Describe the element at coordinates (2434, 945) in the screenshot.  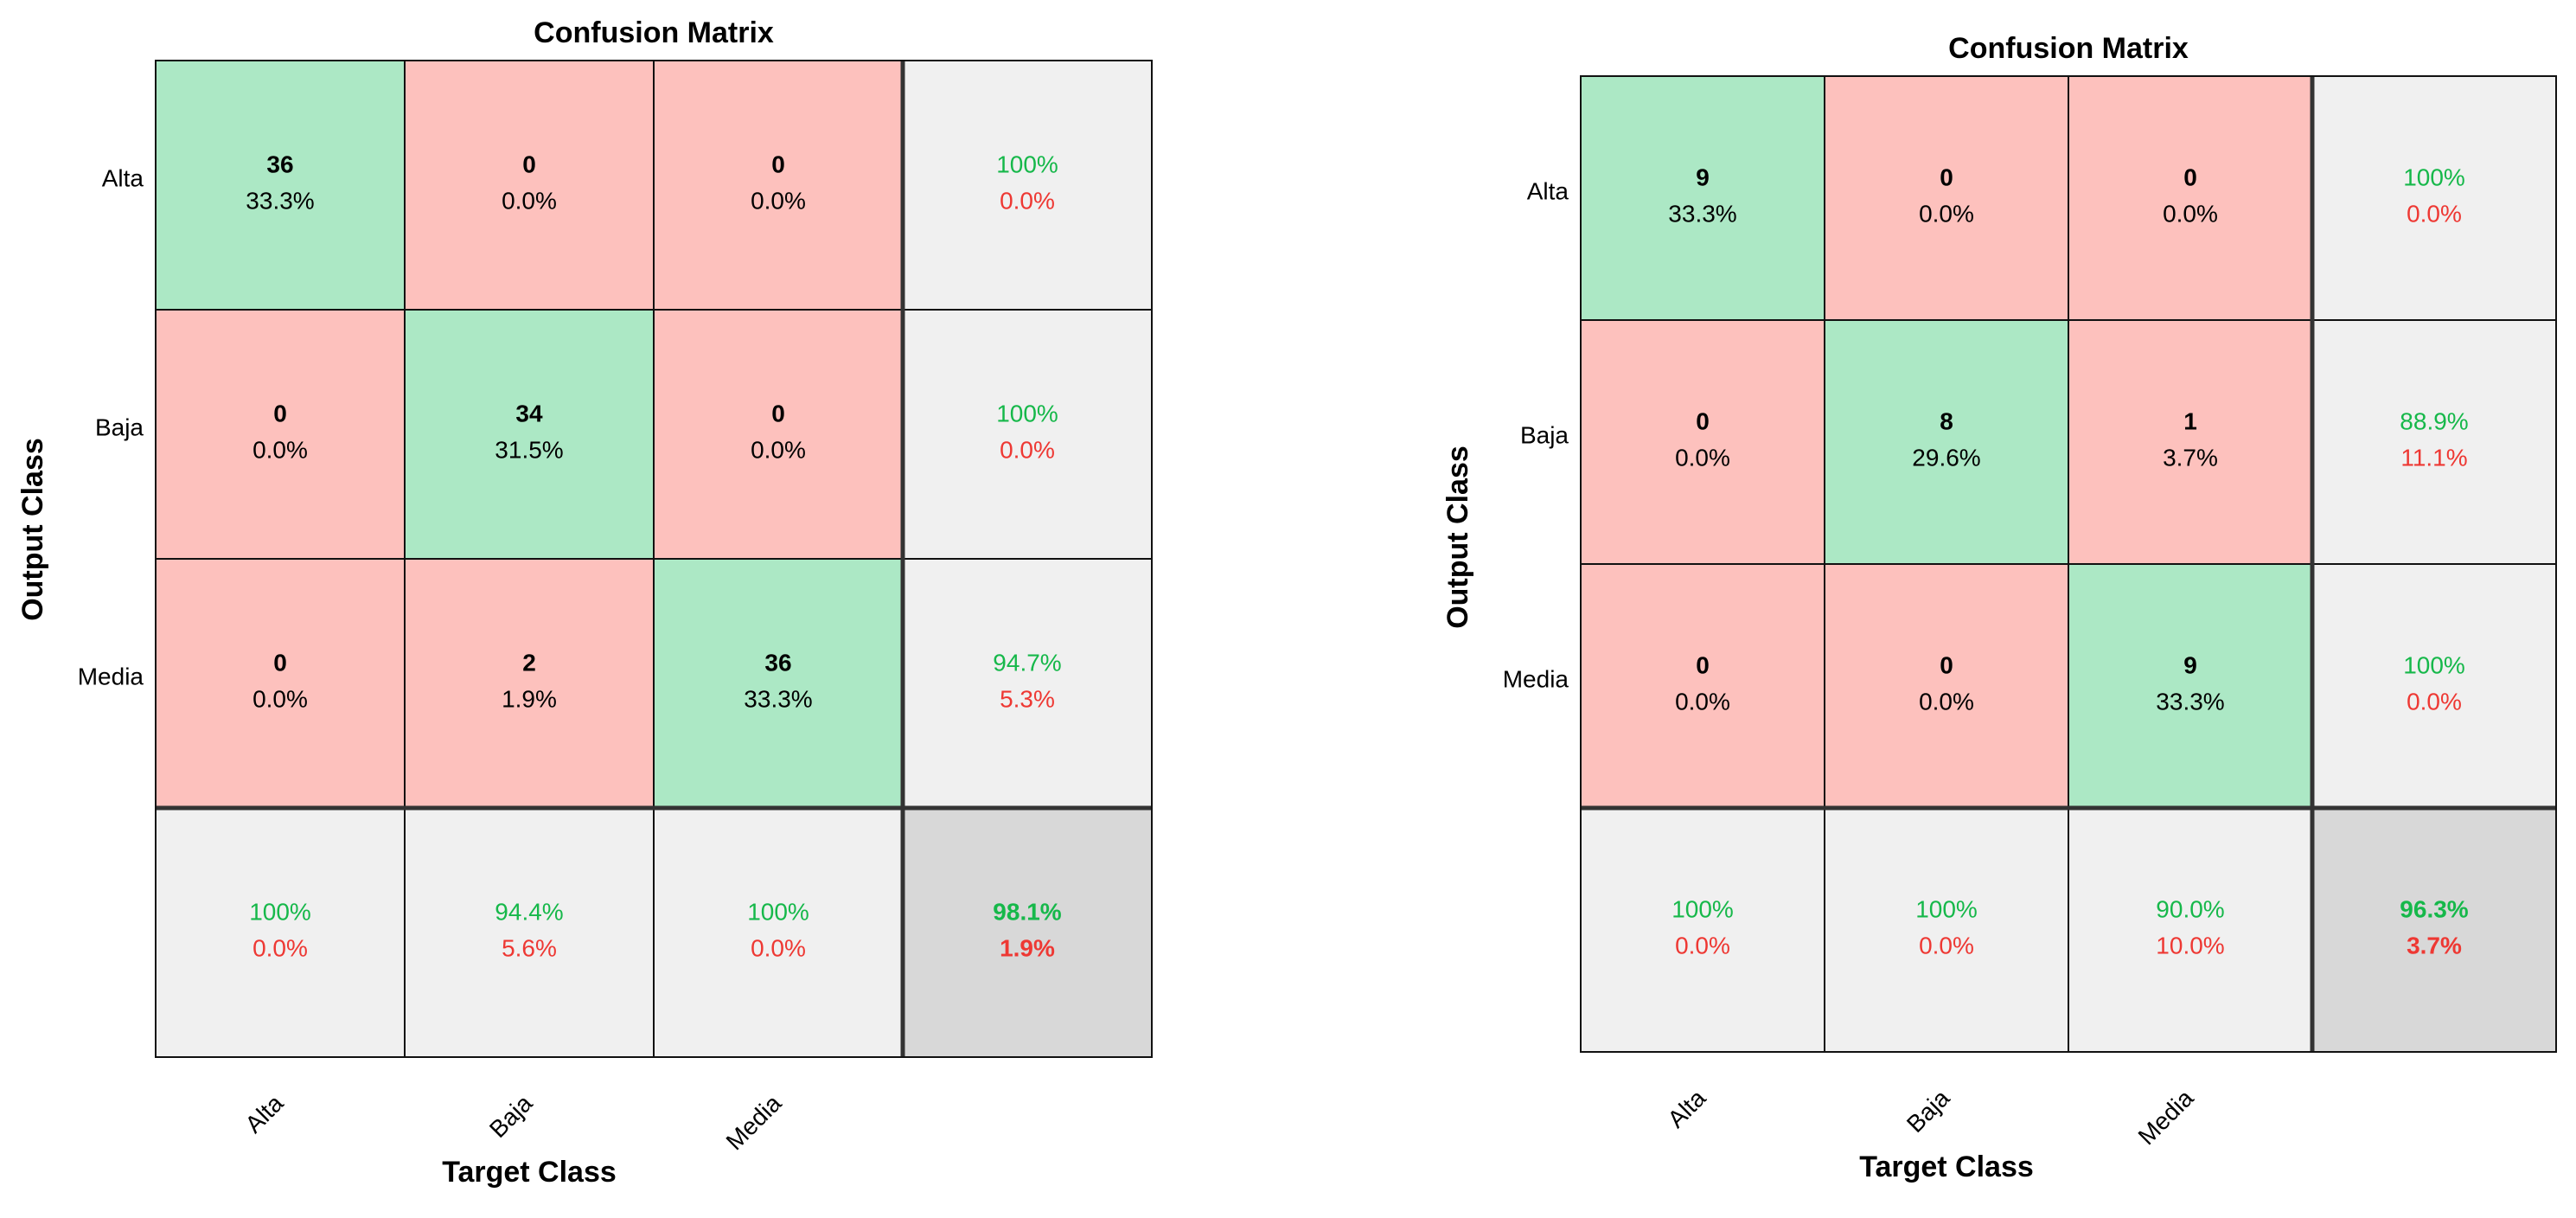
I see `overall-error: 3.7%` at that location.